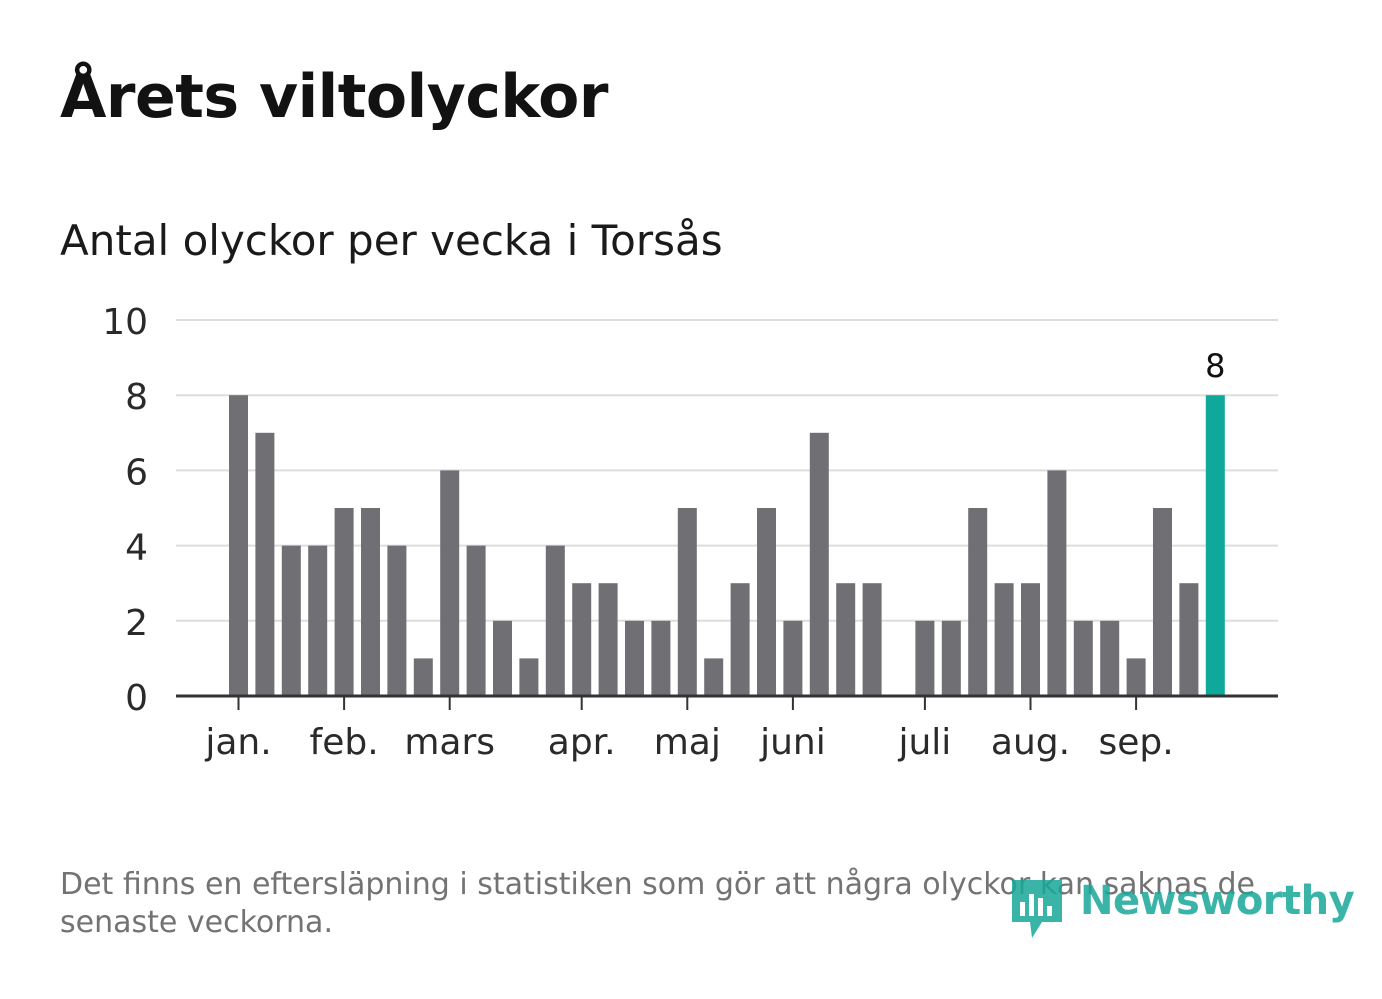 Image resolution: width=1382 pixels, height=999 pixels. What do you see at coordinates (136, 548) in the screenshot?
I see `y-tick-label: 4` at bounding box center [136, 548].